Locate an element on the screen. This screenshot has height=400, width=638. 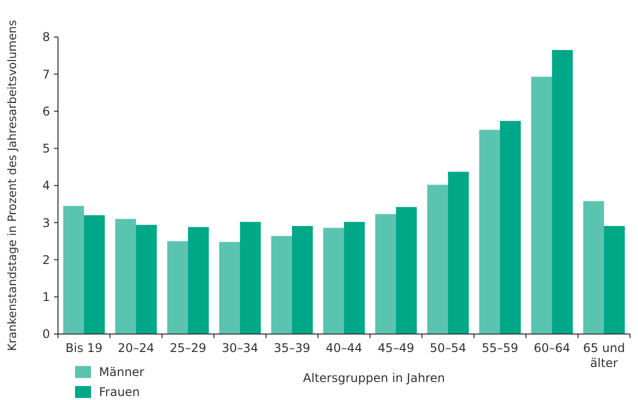
x-tick-label: 45–49 is located at coordinates (396, 348).